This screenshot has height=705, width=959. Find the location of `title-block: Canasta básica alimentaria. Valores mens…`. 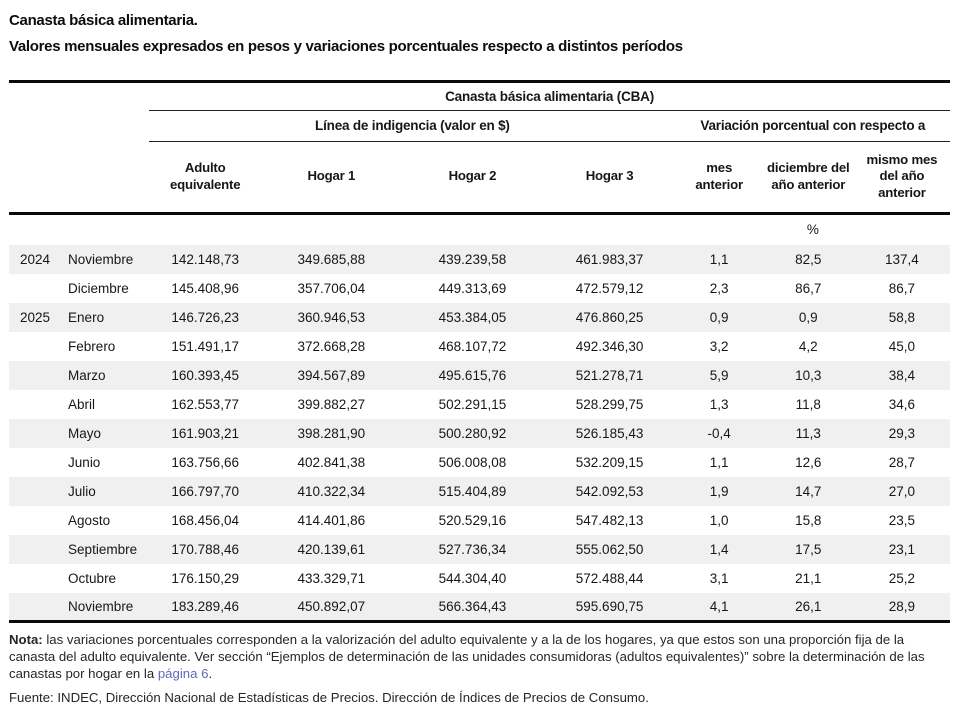

title-block: Canasta básica alimentaria. Valores mens… is located at coordinates (479, 34).